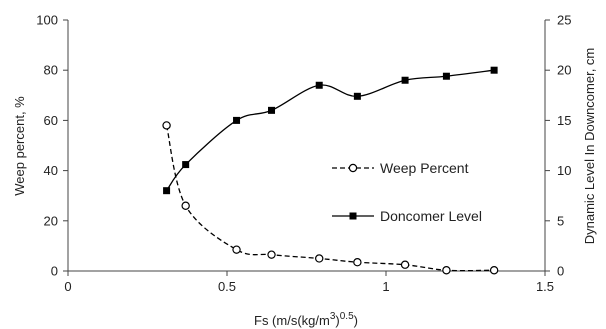 The height and width of the screenshot is (329, 606). Describe the element at coordinates (385, 286) in the screenshot. I see `x-tick-label: 1` at that location.